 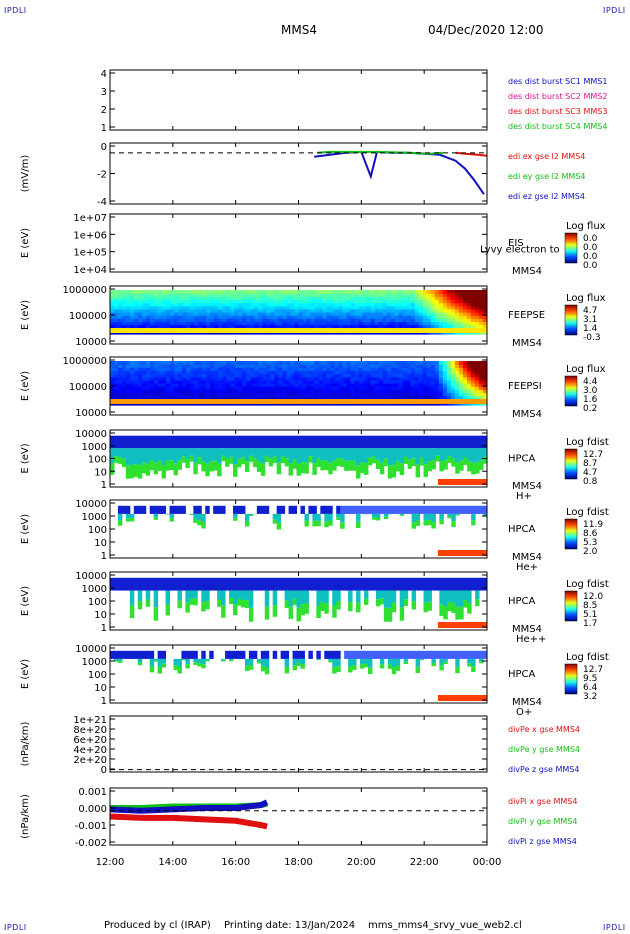 What do you see at coordinates (526, 315) in the screenshot?
I see `instrument-label: FEEPSE` at bounding box center [526, 315].